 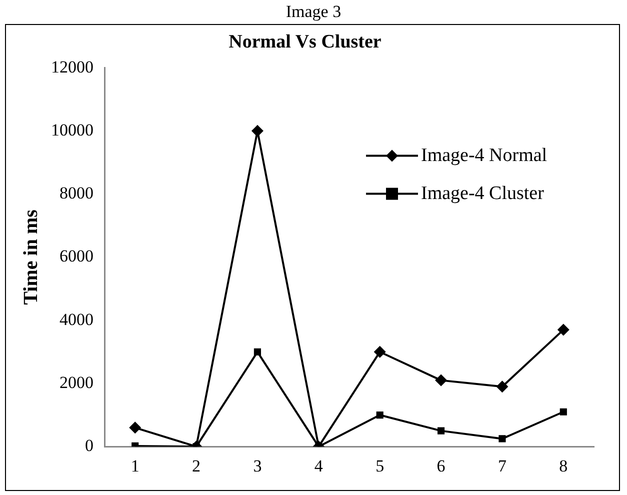 I want to click on y-tick-label: 8000, so click(x=77, y=193).